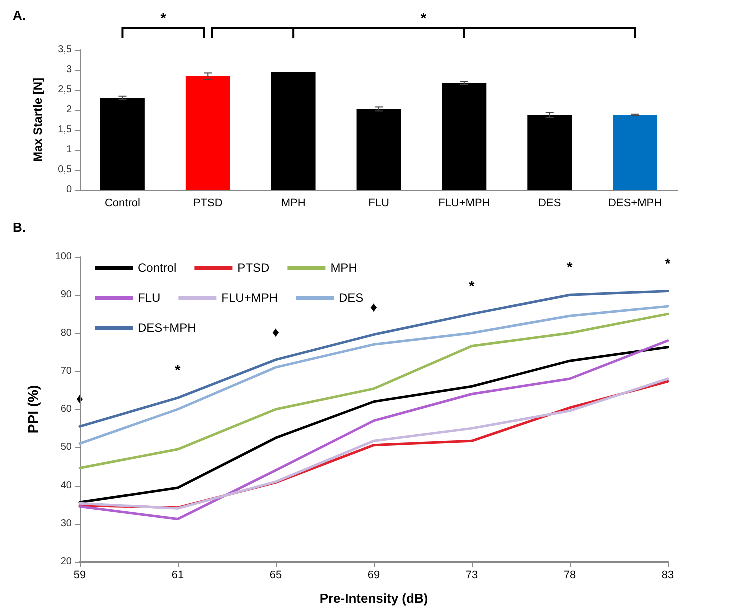 The image size is (738, 614). I want to click on x-tick-label: FLU, so click(379, 204).